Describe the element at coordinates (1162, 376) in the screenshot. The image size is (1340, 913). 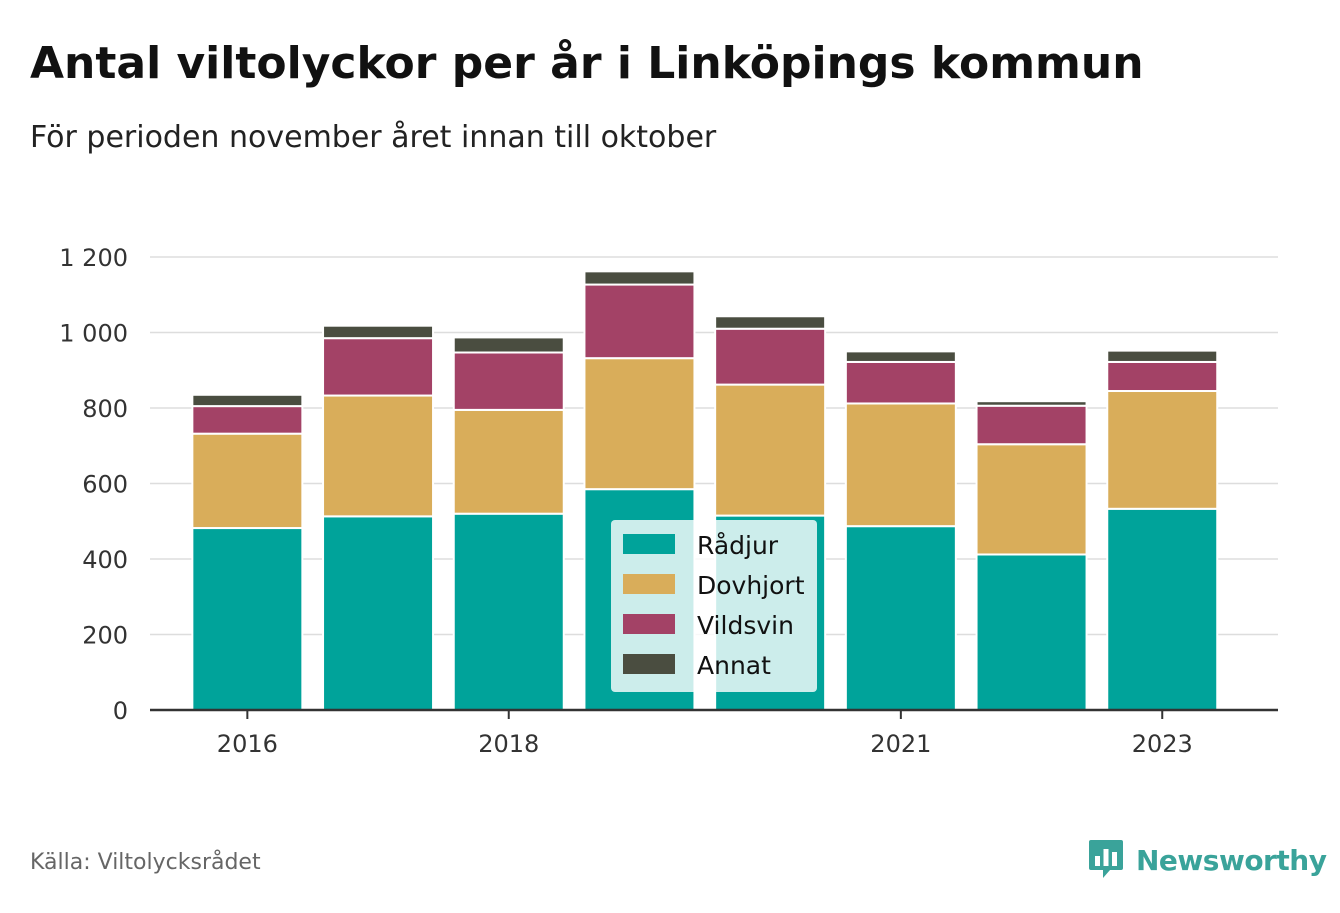
I see `bar-segment-vildsvin-2023` at that location.